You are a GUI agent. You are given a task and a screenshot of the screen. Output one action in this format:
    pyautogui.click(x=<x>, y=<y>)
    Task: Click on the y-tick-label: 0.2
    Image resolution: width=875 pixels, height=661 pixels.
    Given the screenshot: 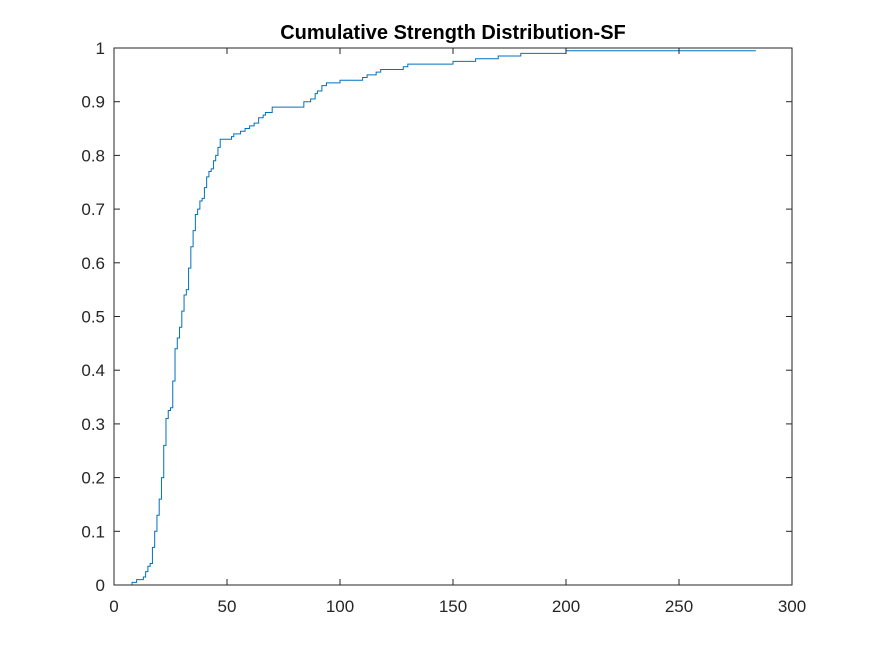 What is the action you would take?
    pyautogui.click(x=93, y=478)
    